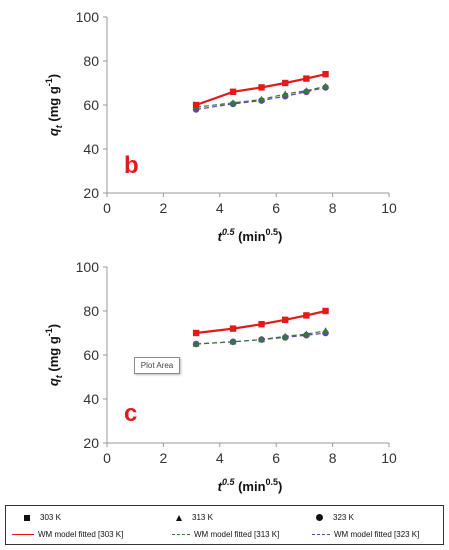 Image resolution: width=449 pixels, height=550 pixels. What do you see at coordinates (23, 535) in the screenshot?
I see `solid-line-icon` at bounding box center [23, 535].